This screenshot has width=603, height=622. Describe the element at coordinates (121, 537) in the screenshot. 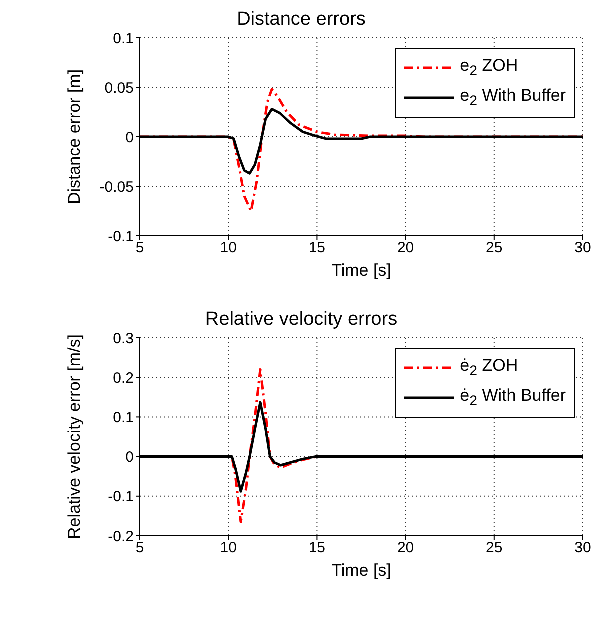

I see `y-tick-label: -0.2` at that location.